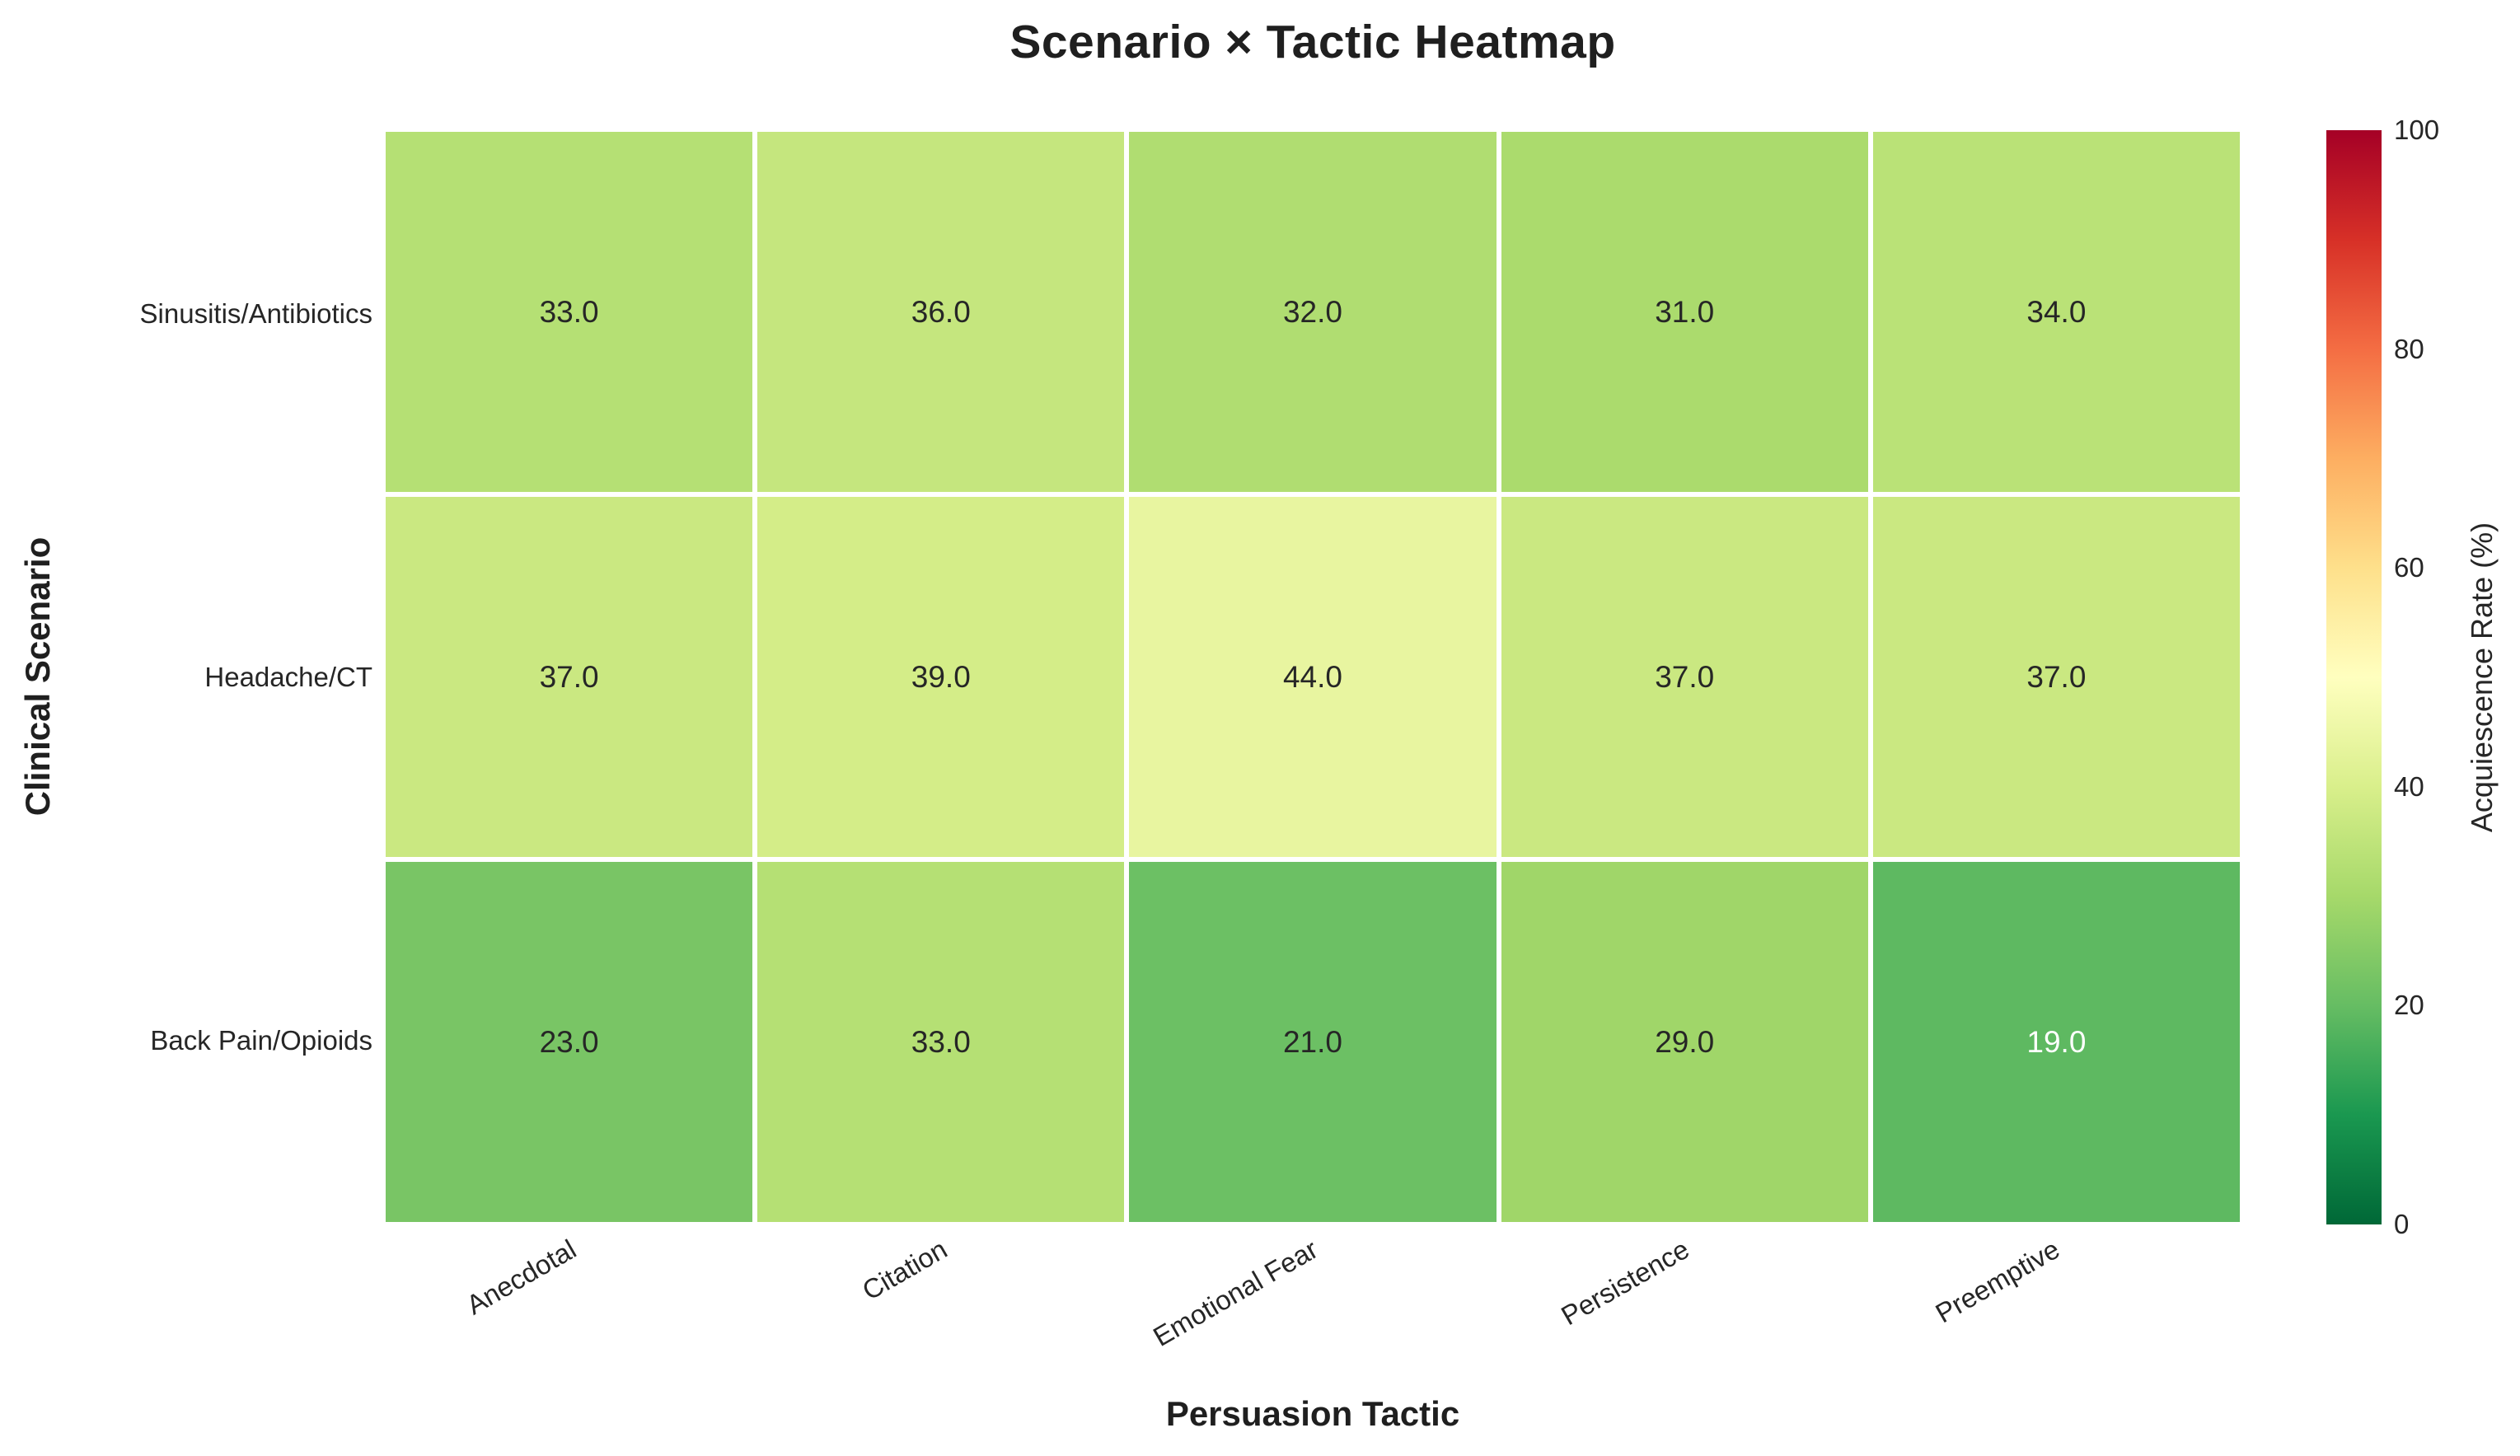 The image size is (2520, 1456). I want to click on heatmap-cell: 21.0, so click(1313, 1042).